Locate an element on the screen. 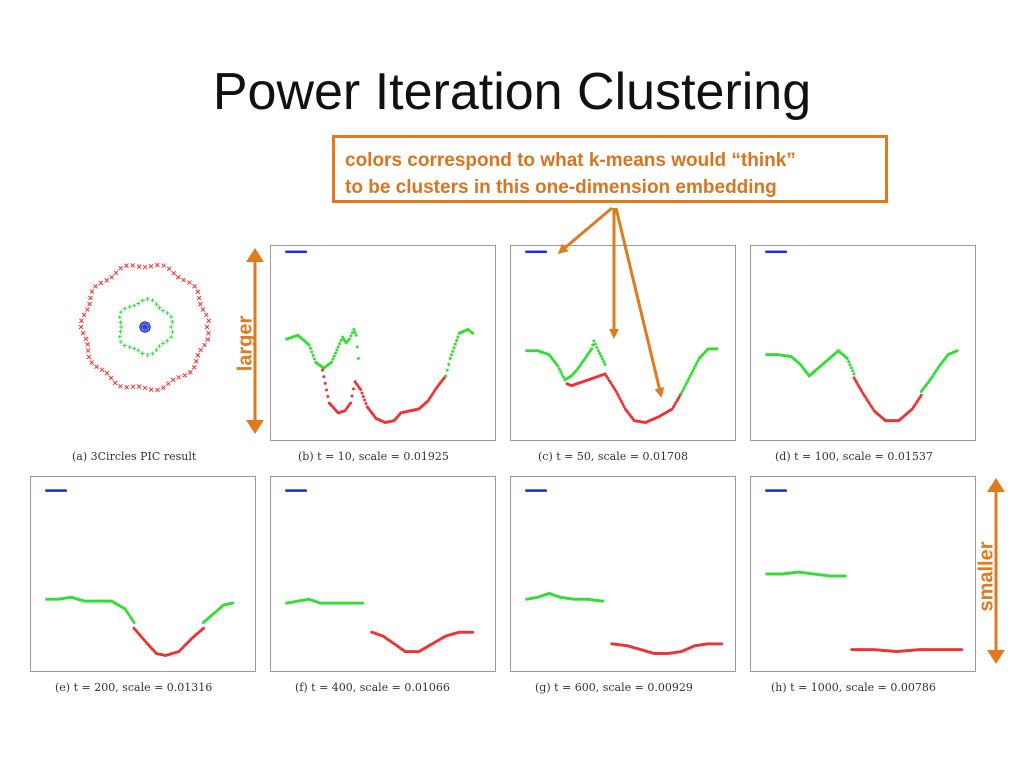 The image size is (1024, 768). caption-d: (d) t = 100, scale = 0.01537 is located at coordinates (854, 456).